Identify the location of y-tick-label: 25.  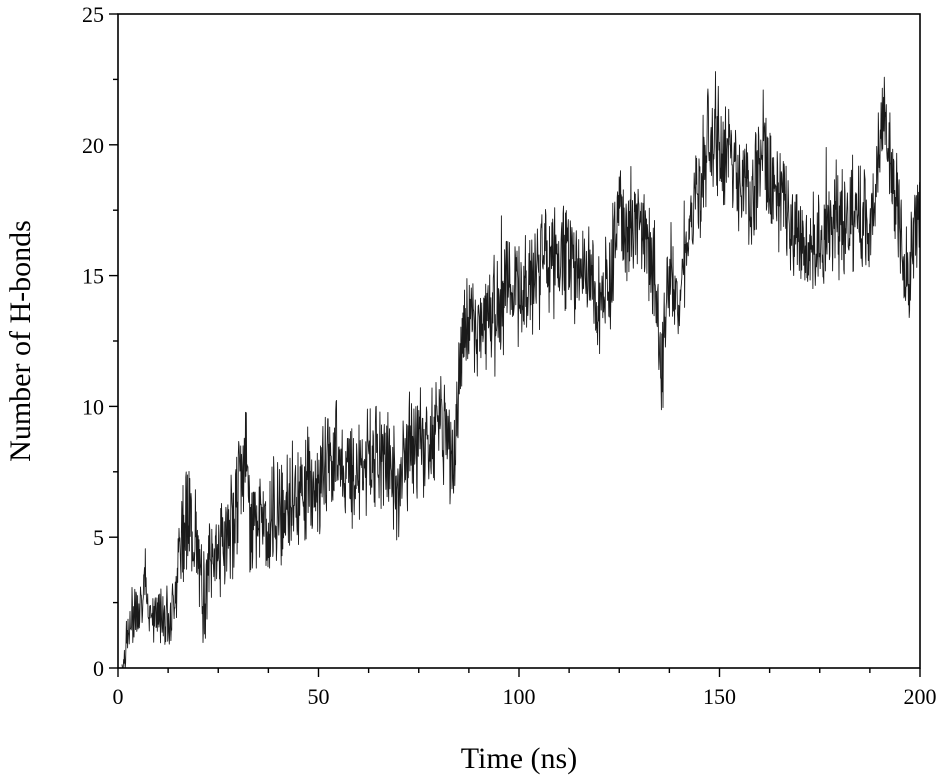
(93, 14).